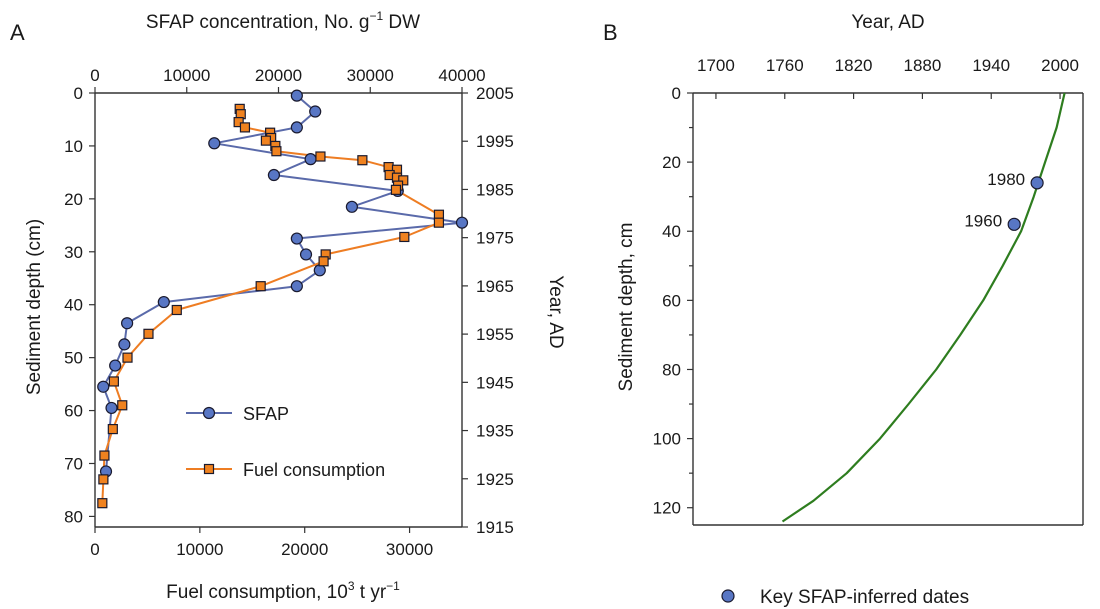 Image resolution: width=1100 pixels, height=609 pixels. Describe the element at coordinates (78, 93) in the screenshot. I see `panel-a-left-tick-label: 0` at that location.